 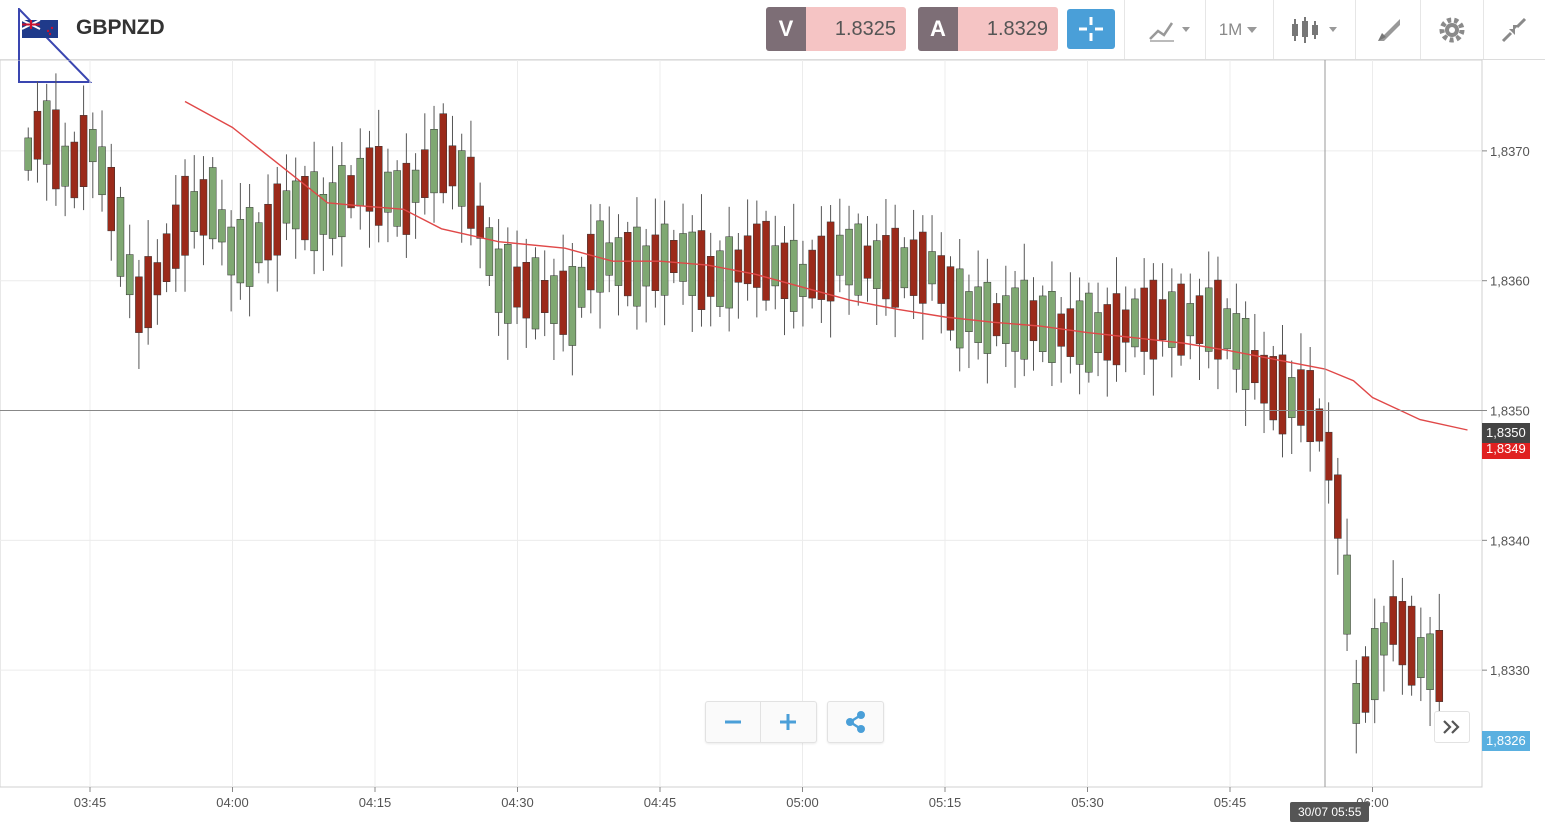 I want to click on chevron-down-icon, so click(x=1252, y=29).